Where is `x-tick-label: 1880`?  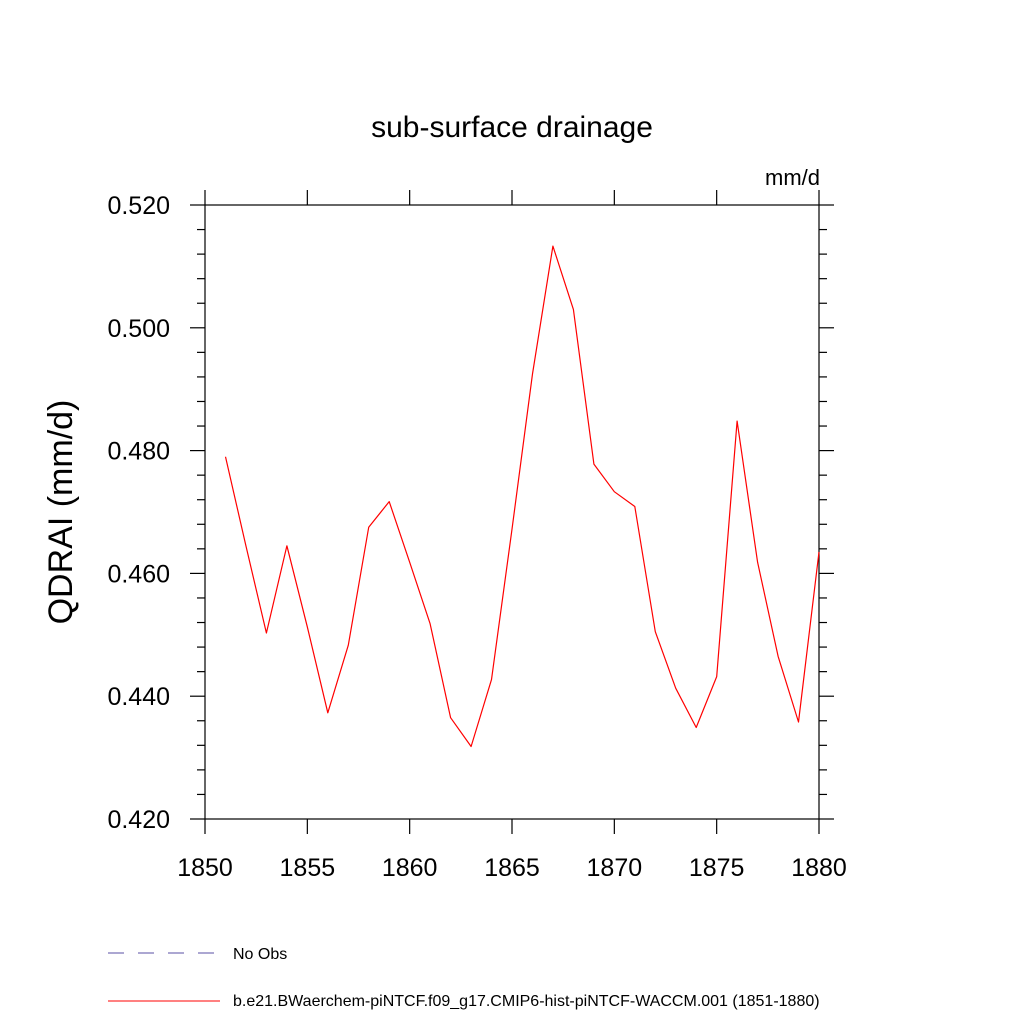 x-tick-label: 1880 is located at coordinates (819, 868).